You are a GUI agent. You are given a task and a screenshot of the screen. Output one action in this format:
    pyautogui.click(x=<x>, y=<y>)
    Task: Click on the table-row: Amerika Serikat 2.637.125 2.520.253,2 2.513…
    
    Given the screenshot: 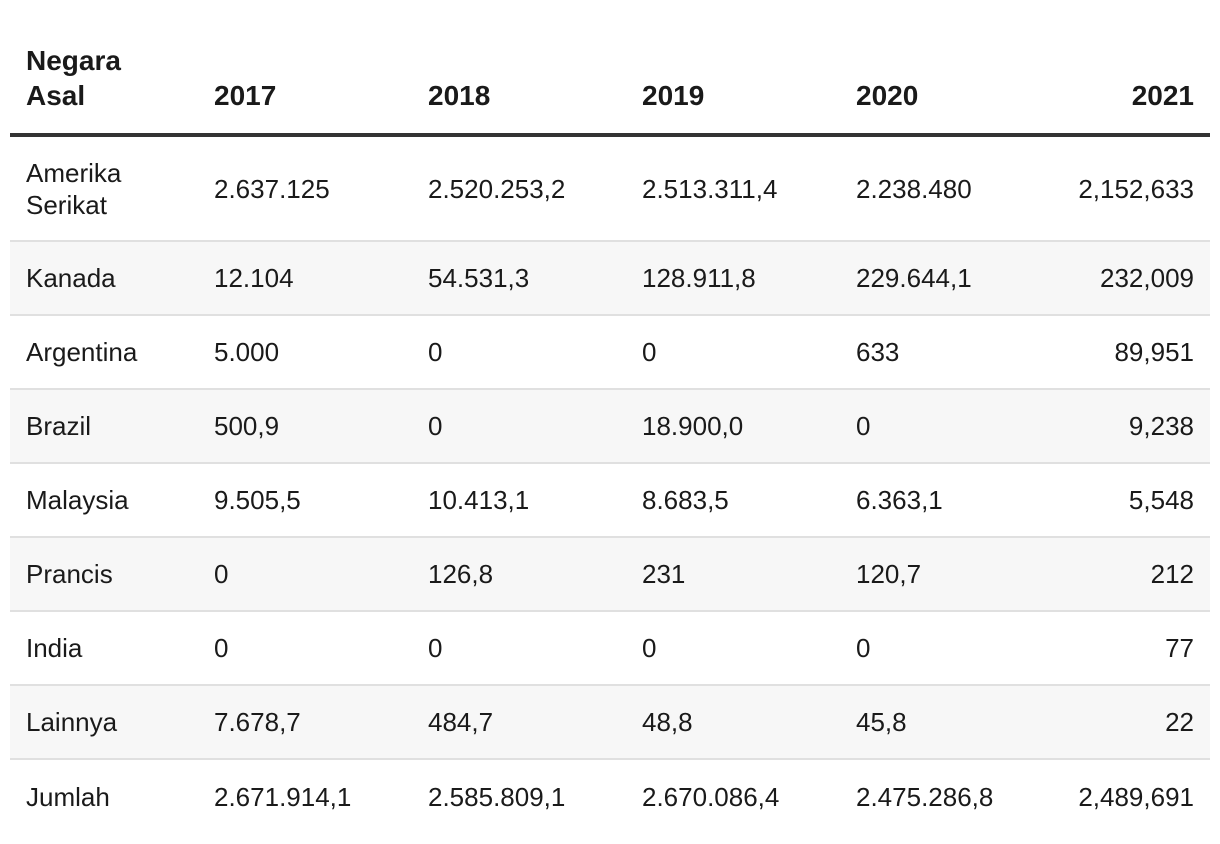 What is the action you would take?
    pyautogui.click(x=610, y=188)
    